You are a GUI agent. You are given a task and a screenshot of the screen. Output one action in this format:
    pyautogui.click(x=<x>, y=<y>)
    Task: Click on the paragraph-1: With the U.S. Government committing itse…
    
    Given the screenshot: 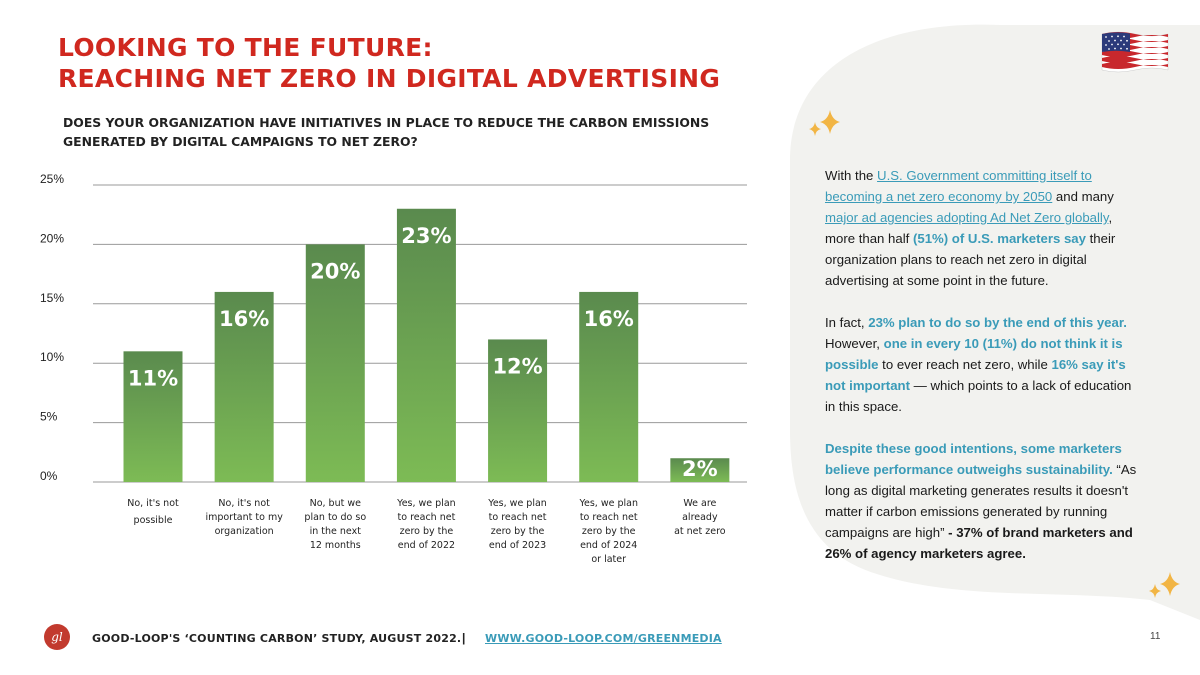 What is the action you would take?
    pyautogui.click(x=985, y=228)
    